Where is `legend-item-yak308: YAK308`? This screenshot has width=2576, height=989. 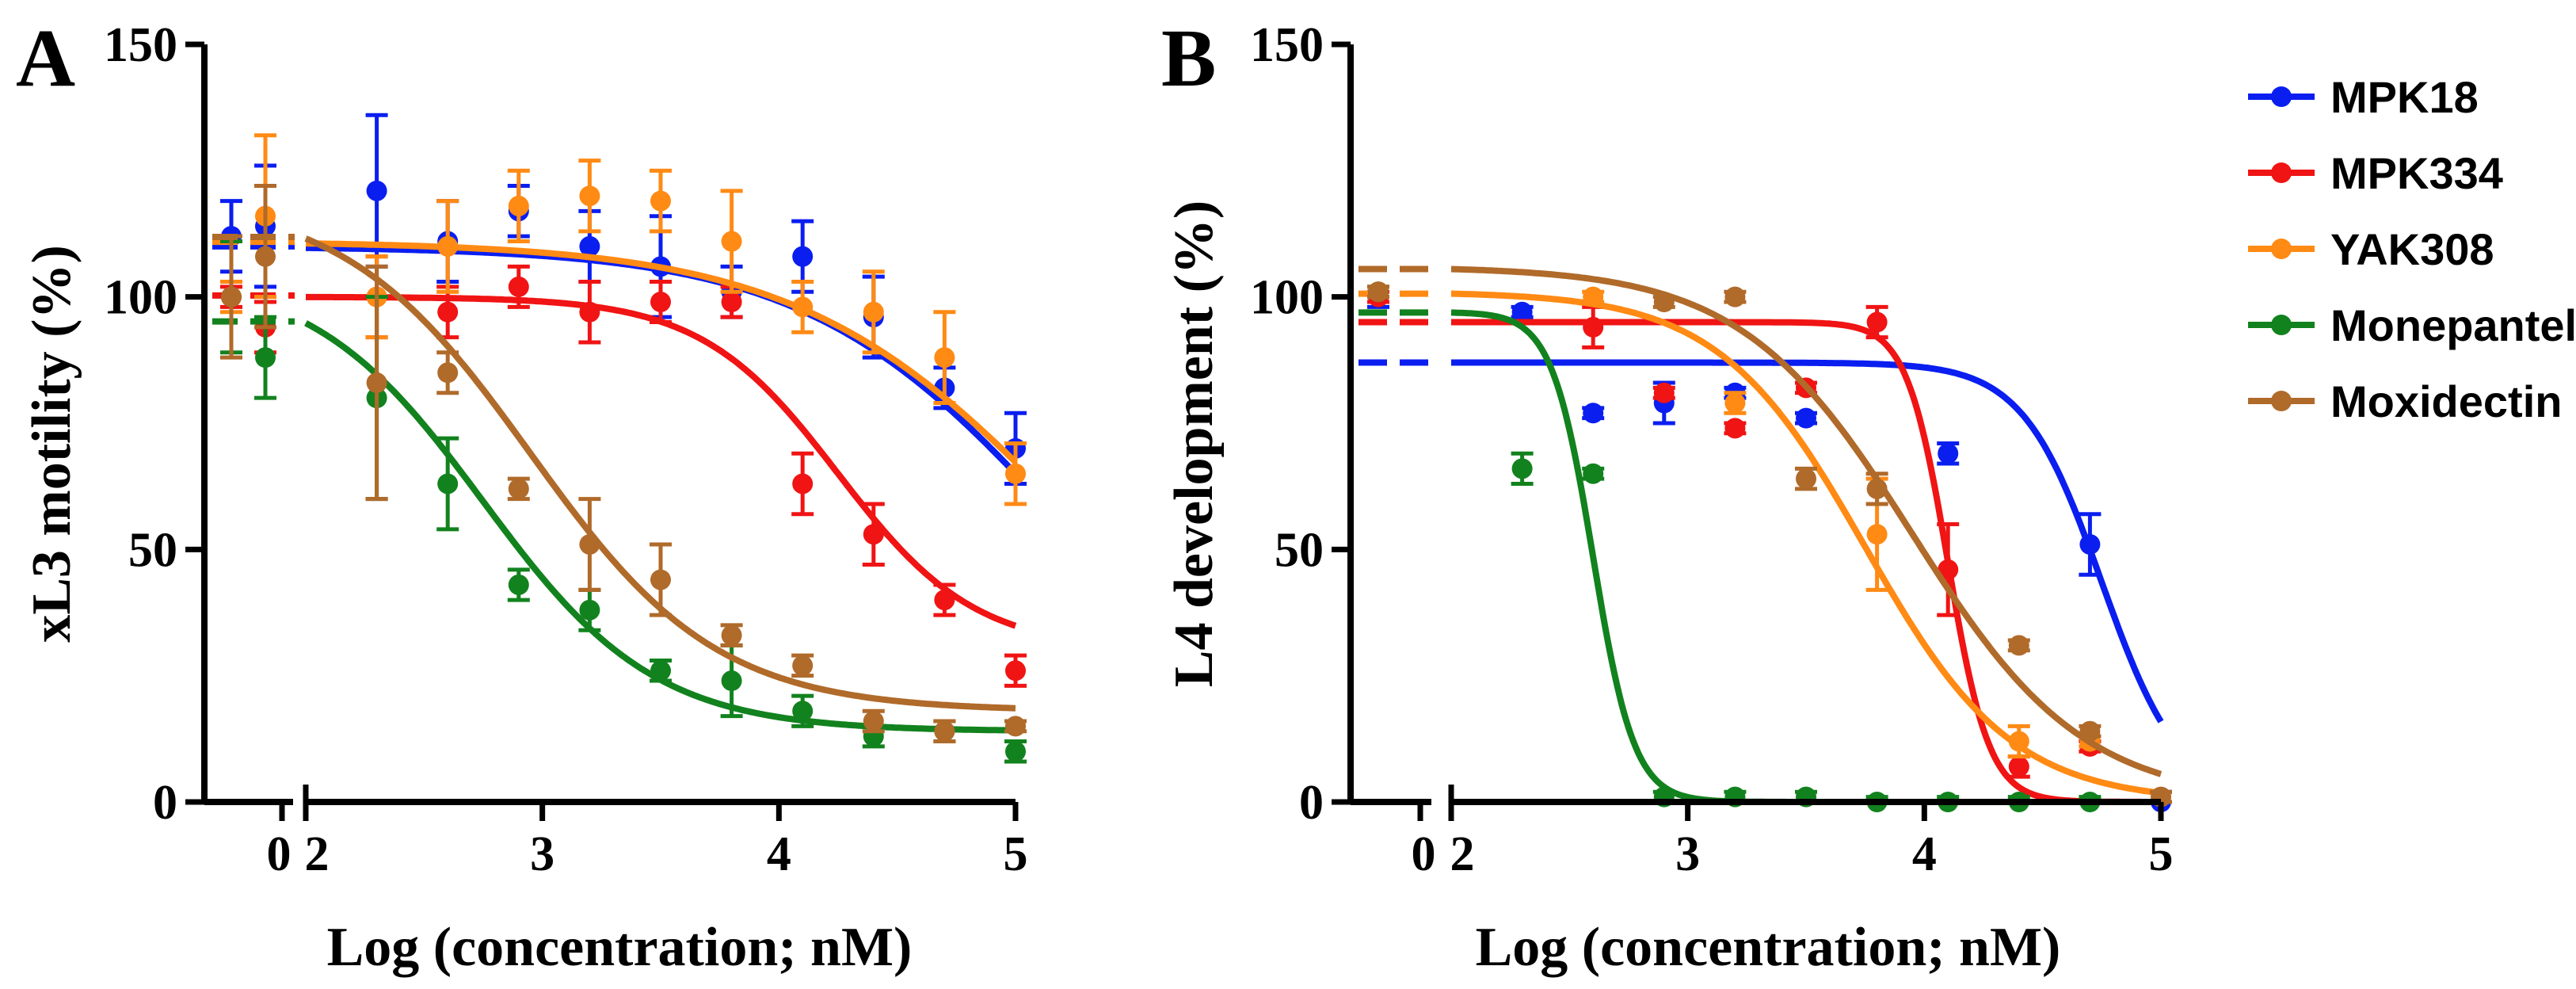 legend-item-yak308: YAK308 is located at coordinates (2371, 249).